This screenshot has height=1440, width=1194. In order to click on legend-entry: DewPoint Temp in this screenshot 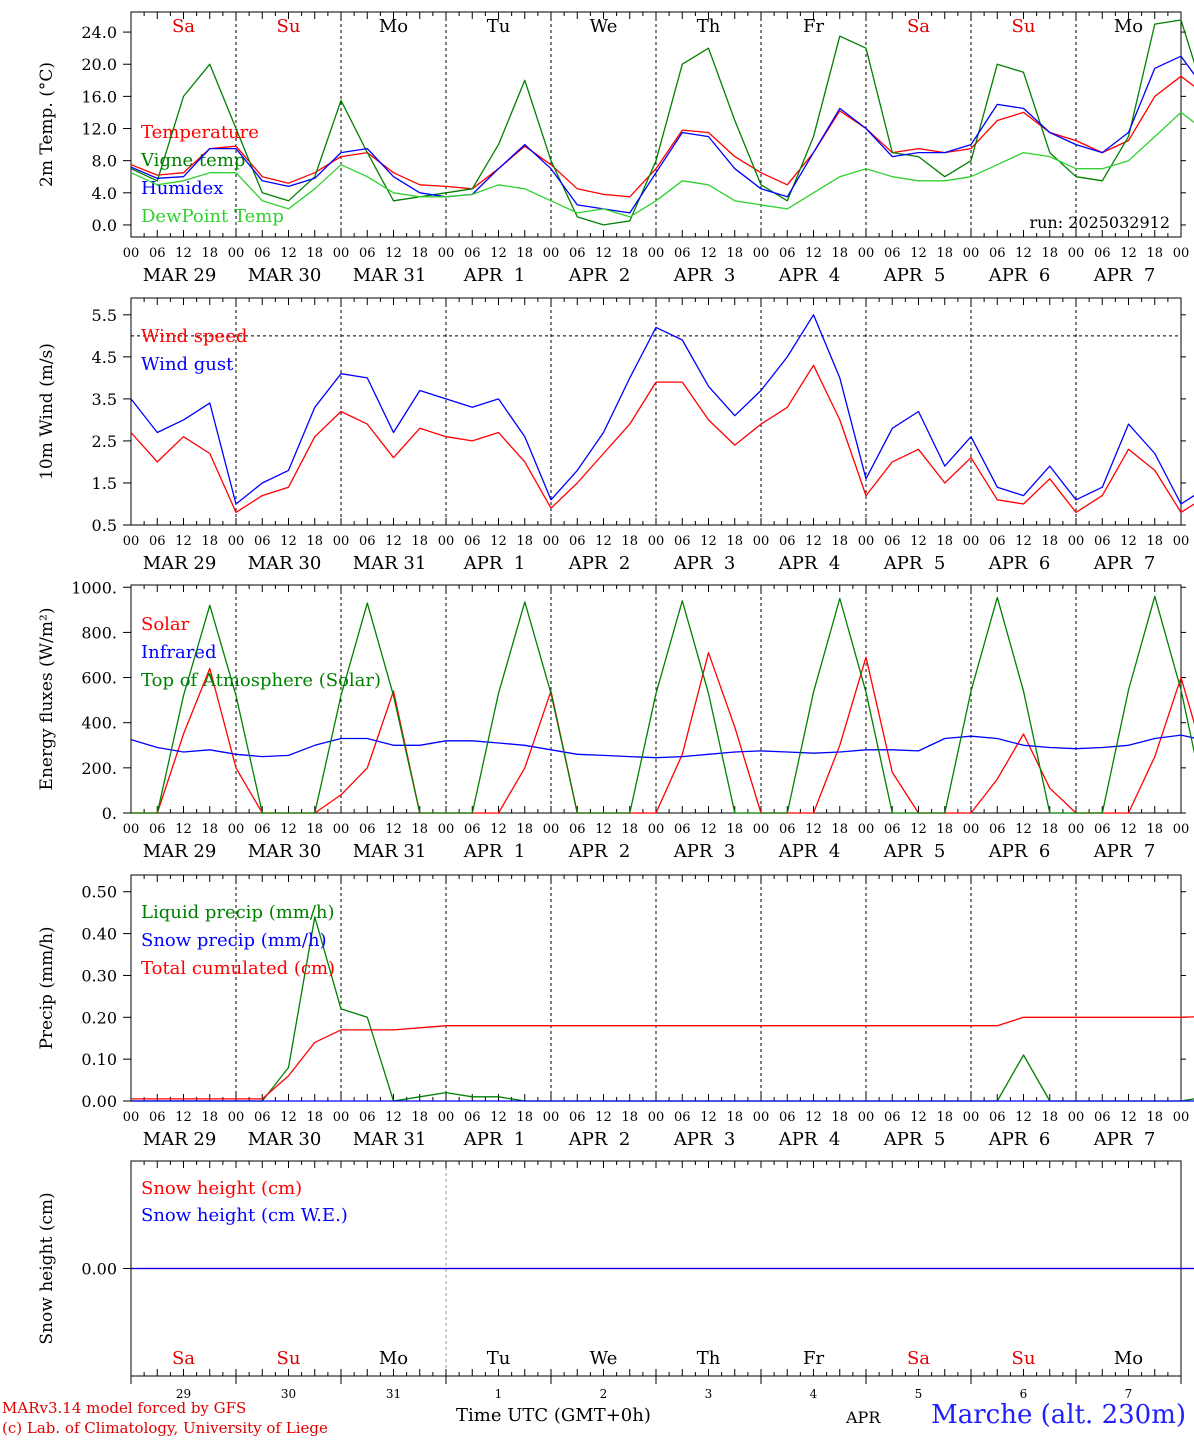, I will do `click(212, 216)`.